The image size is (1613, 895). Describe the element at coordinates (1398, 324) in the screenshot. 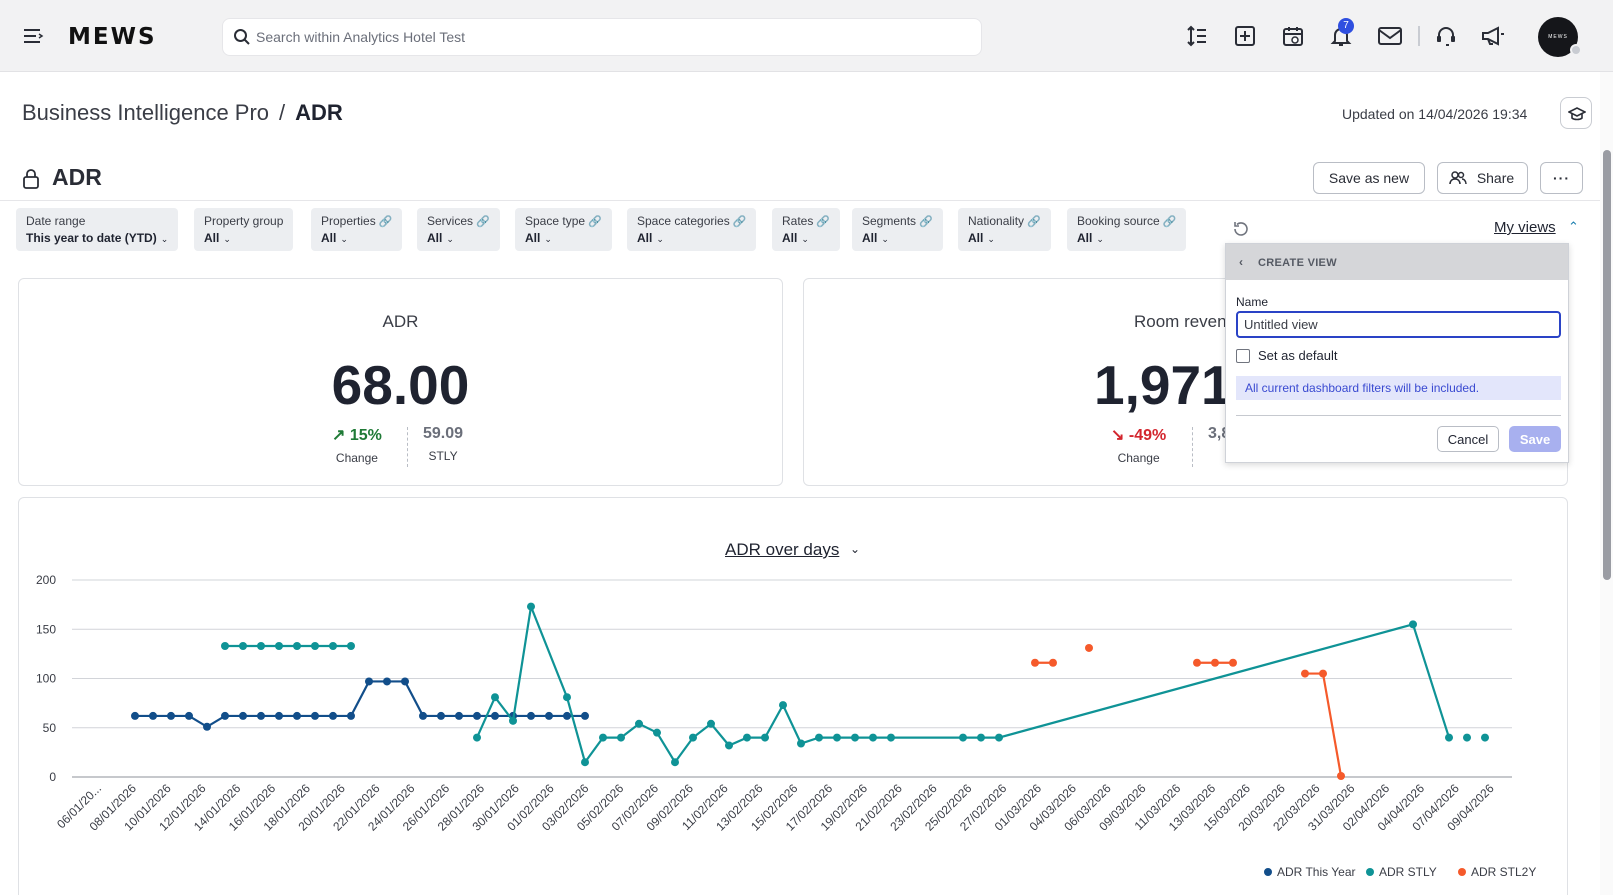

I see `view-name-input` at that location.